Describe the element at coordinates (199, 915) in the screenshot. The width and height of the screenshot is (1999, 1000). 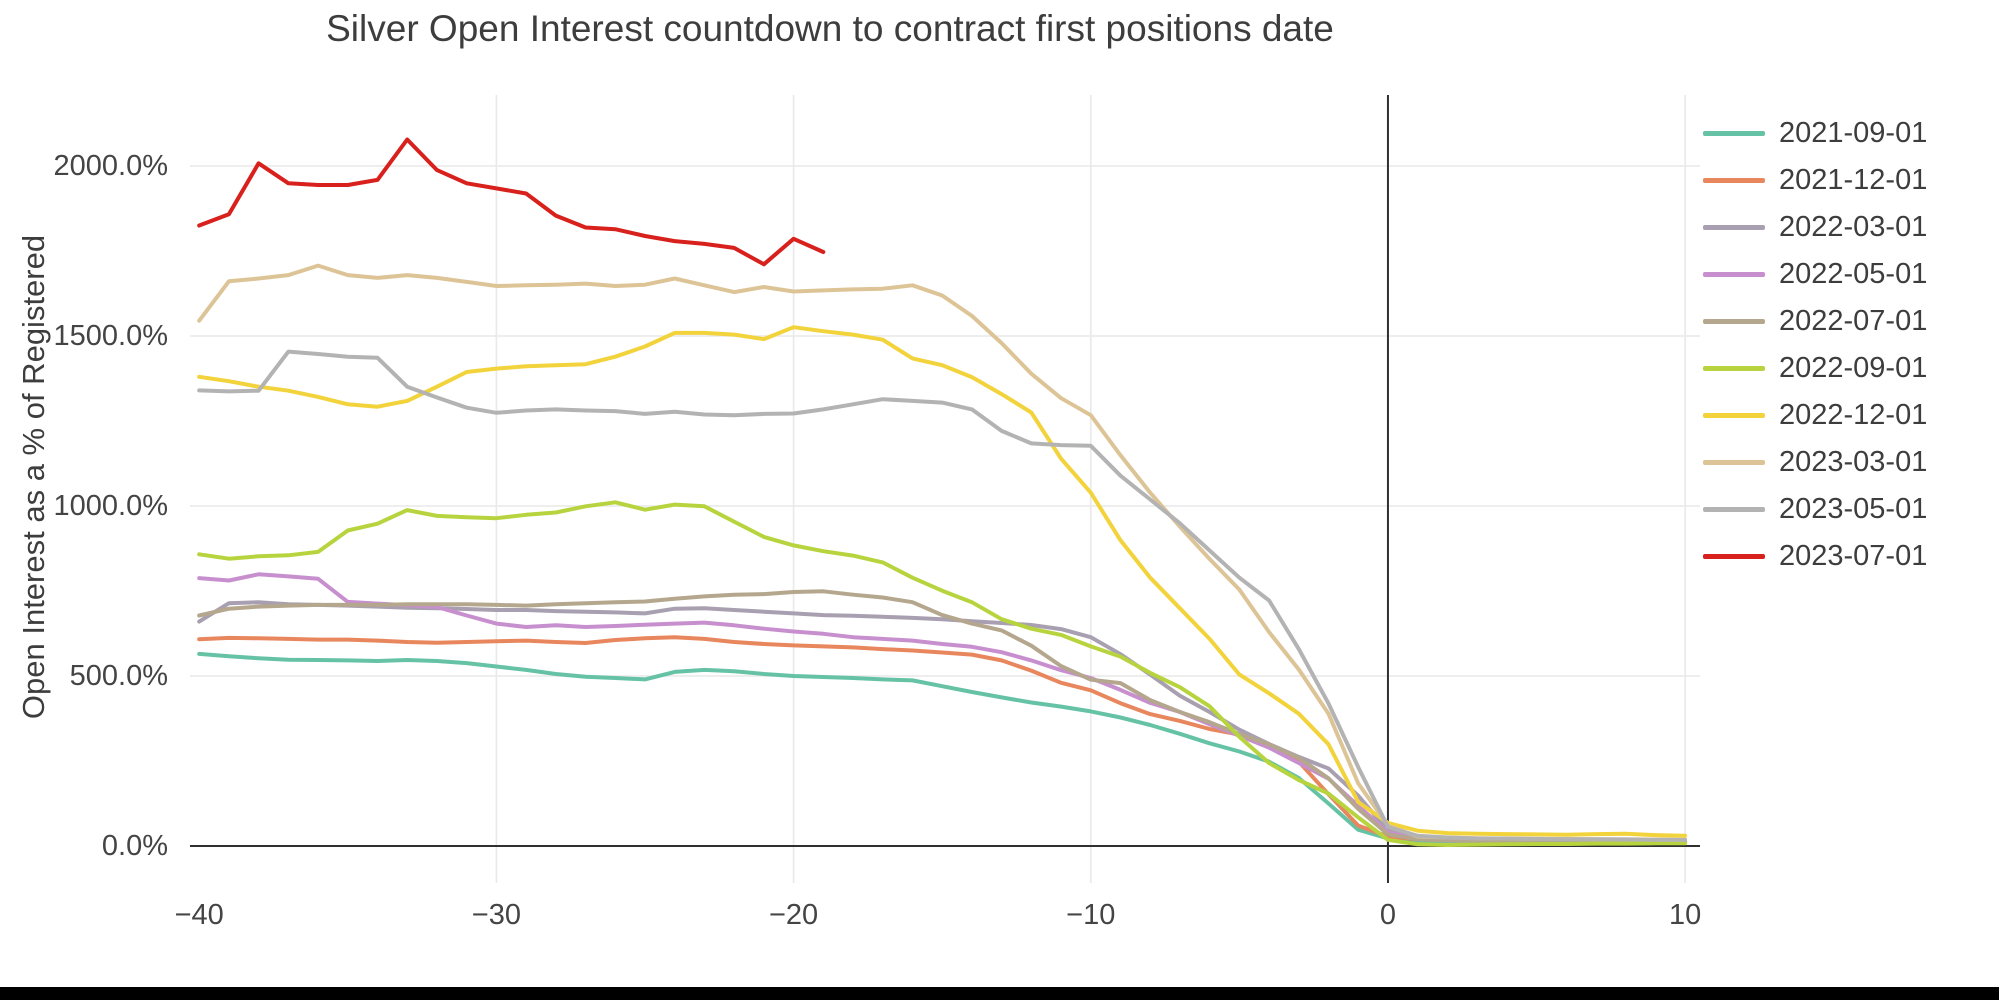
I see `x-tick-label: −40` at that location.